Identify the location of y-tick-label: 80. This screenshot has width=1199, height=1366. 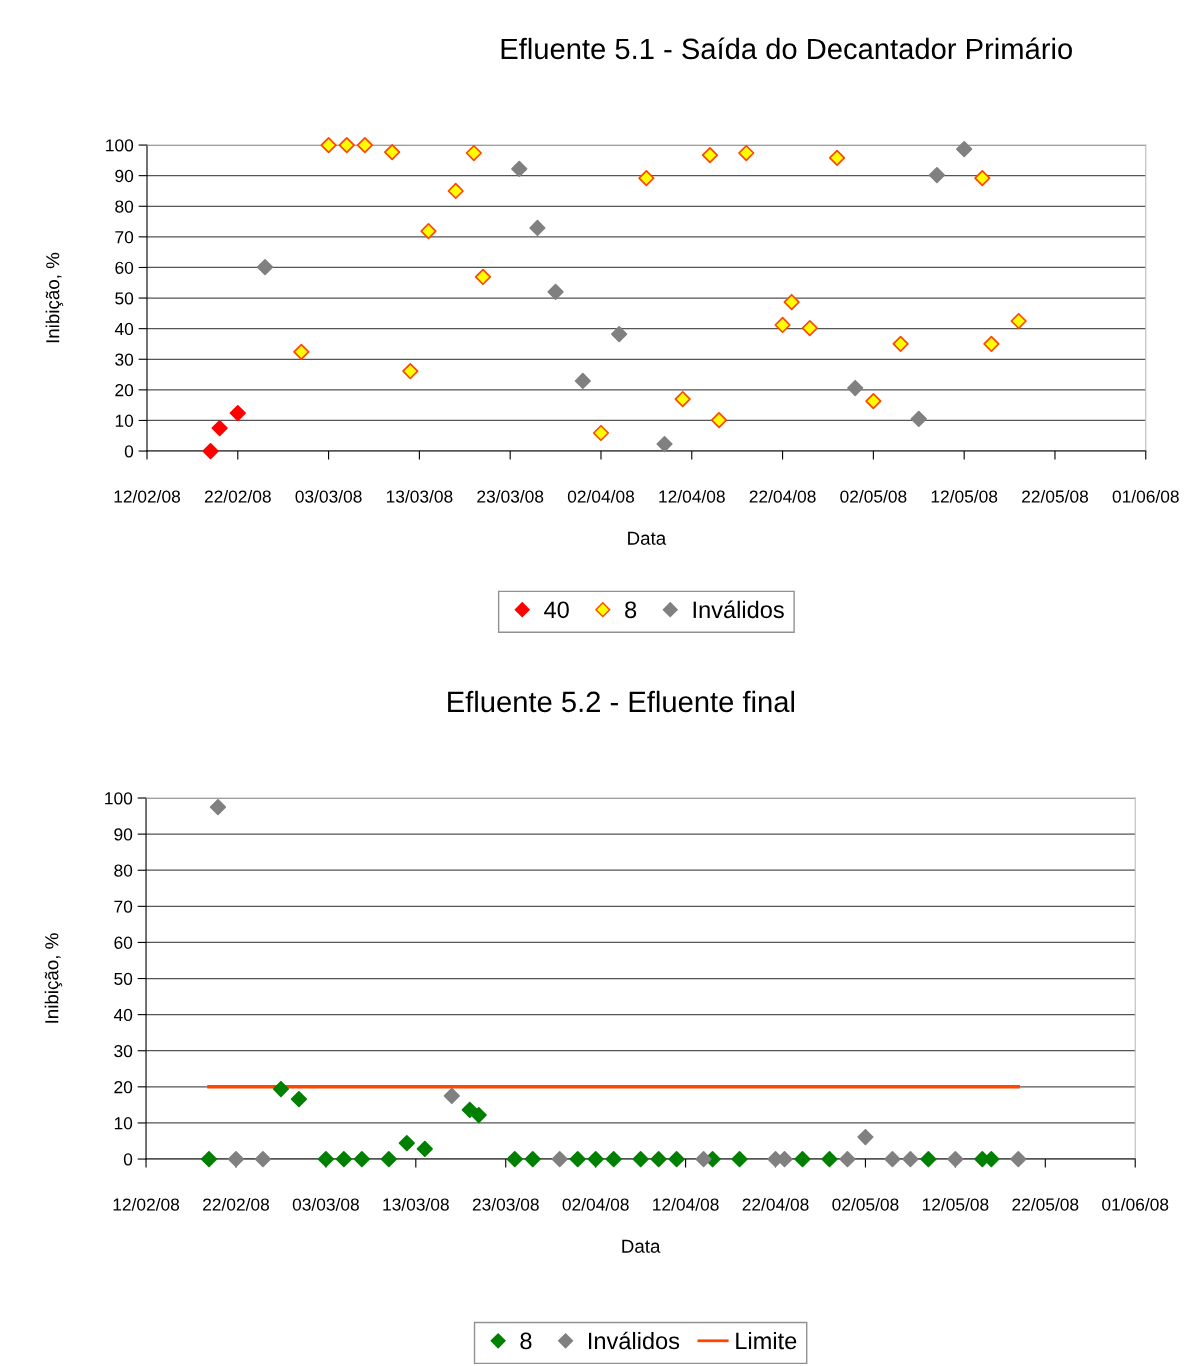
(123, 870).